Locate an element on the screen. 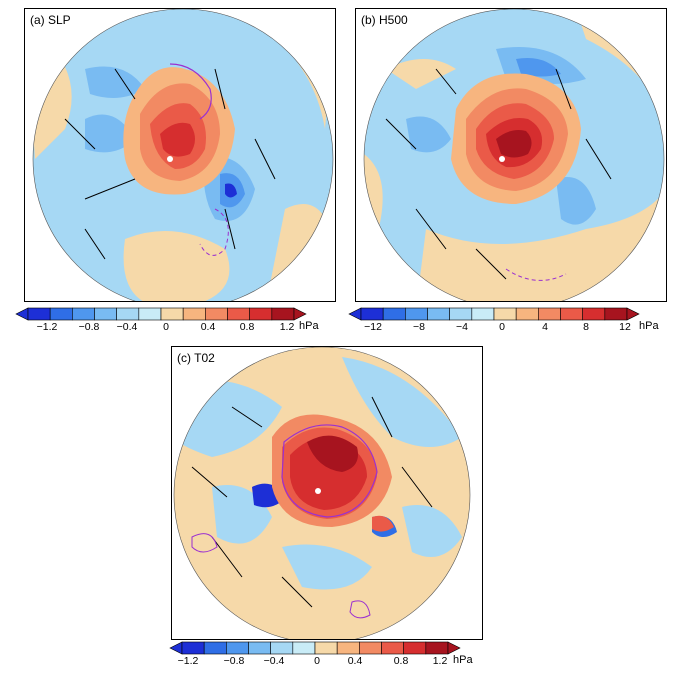 This screenshot has height=675, width=698. colorbar-h500-tick: 8 is located at coordinates (586, 327).